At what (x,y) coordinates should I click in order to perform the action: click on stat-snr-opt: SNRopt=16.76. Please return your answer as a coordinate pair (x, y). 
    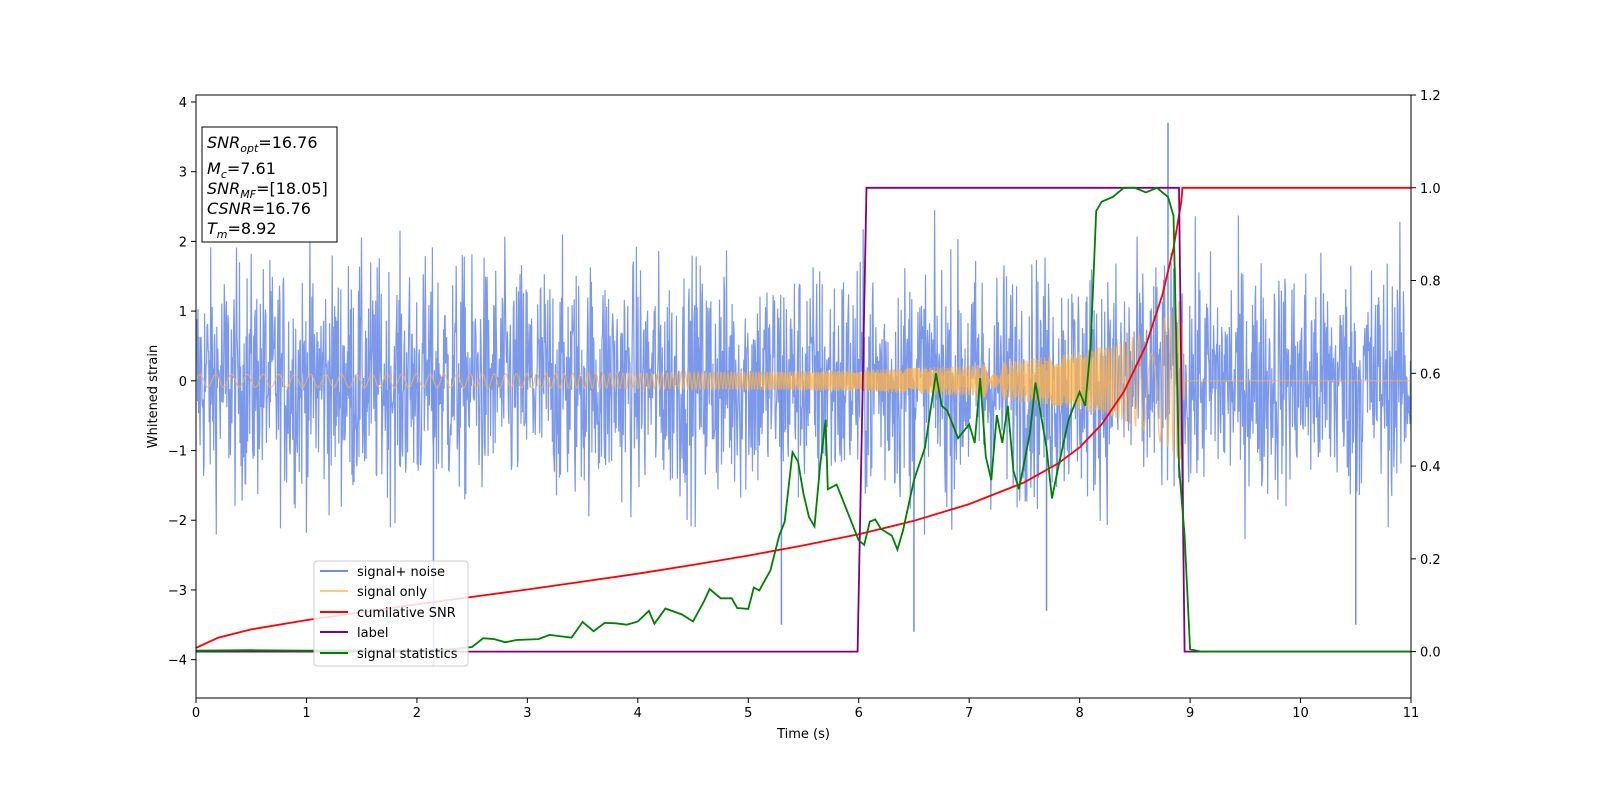
    Looking at the image, I should click on (262, 144).